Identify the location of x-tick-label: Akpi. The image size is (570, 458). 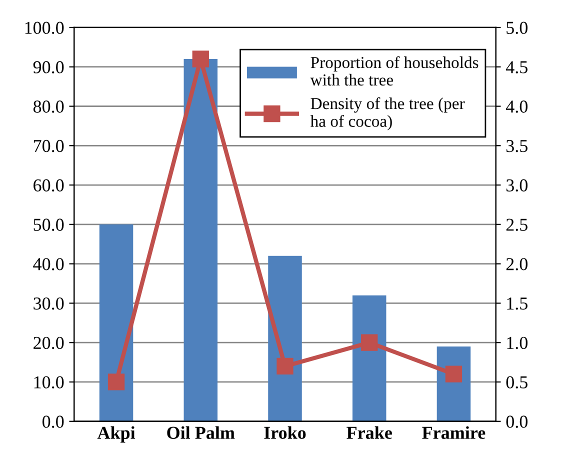
(116, 434).